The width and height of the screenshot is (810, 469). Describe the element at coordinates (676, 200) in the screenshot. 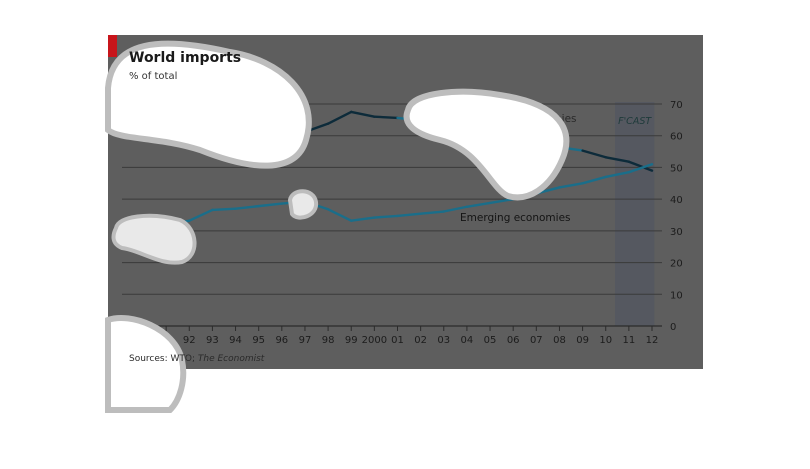

I see `y-tick-label: 40` at that location.